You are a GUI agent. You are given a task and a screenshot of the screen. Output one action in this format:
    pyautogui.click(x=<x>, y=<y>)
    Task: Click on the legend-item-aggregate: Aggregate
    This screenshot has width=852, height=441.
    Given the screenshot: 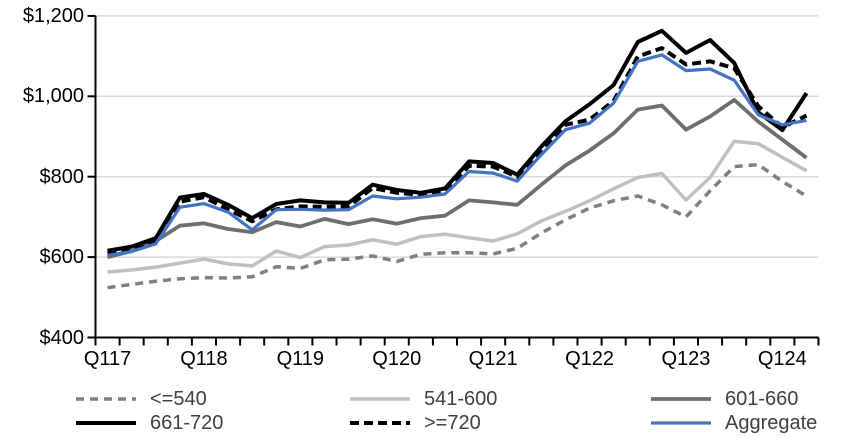 What is the action you would take?
    pyautogui.click(x=734, y=423)
    